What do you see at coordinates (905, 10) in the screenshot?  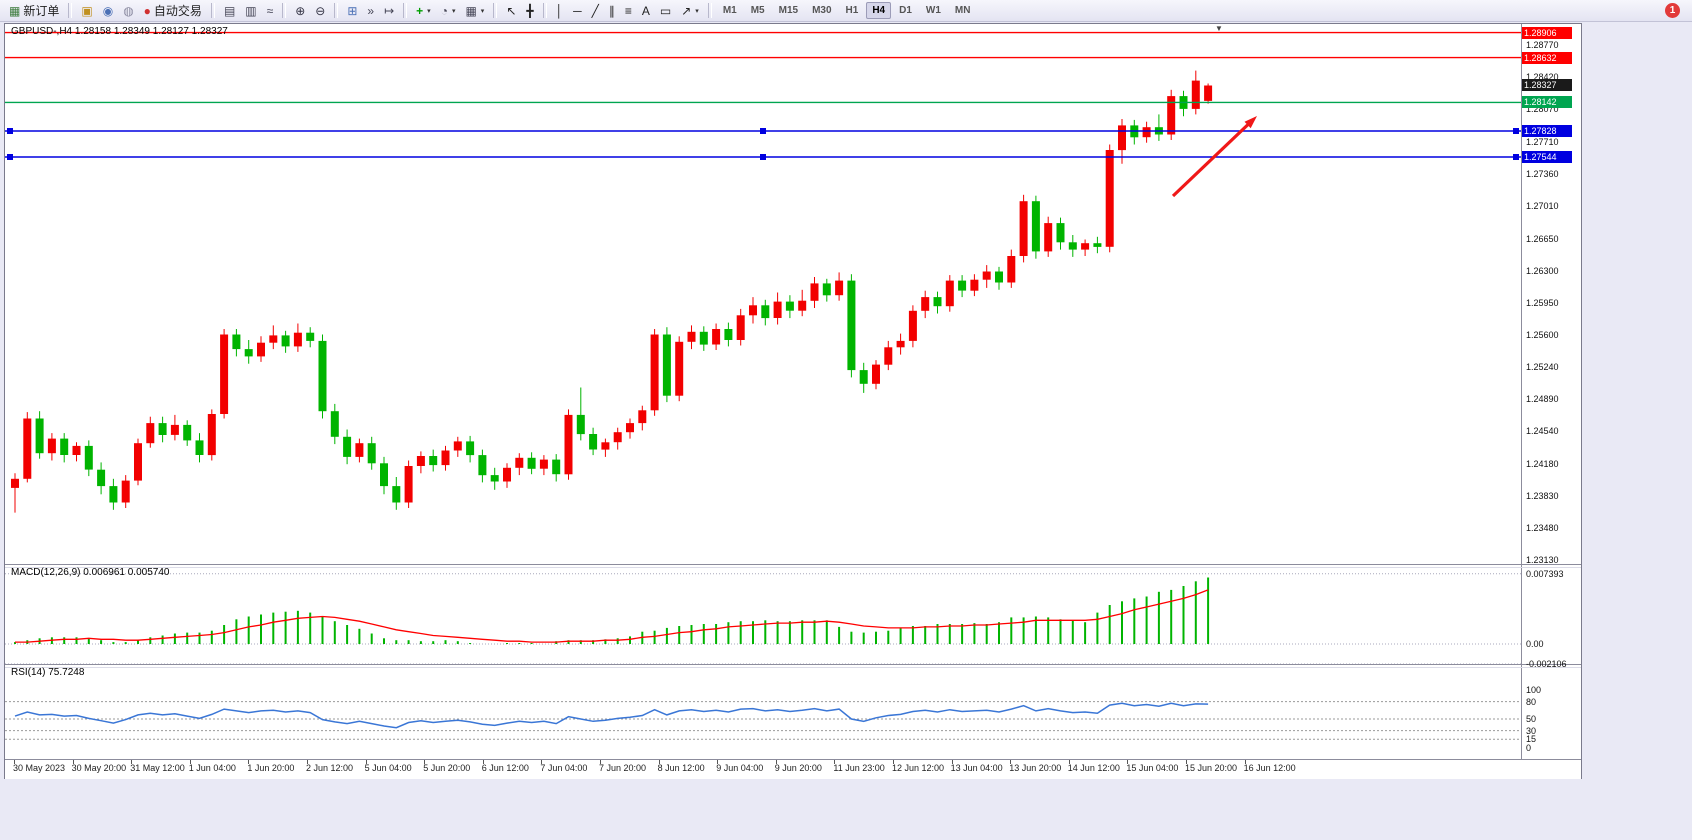 I see `timeframe-d1: D1` at bounding box center [905, 10].